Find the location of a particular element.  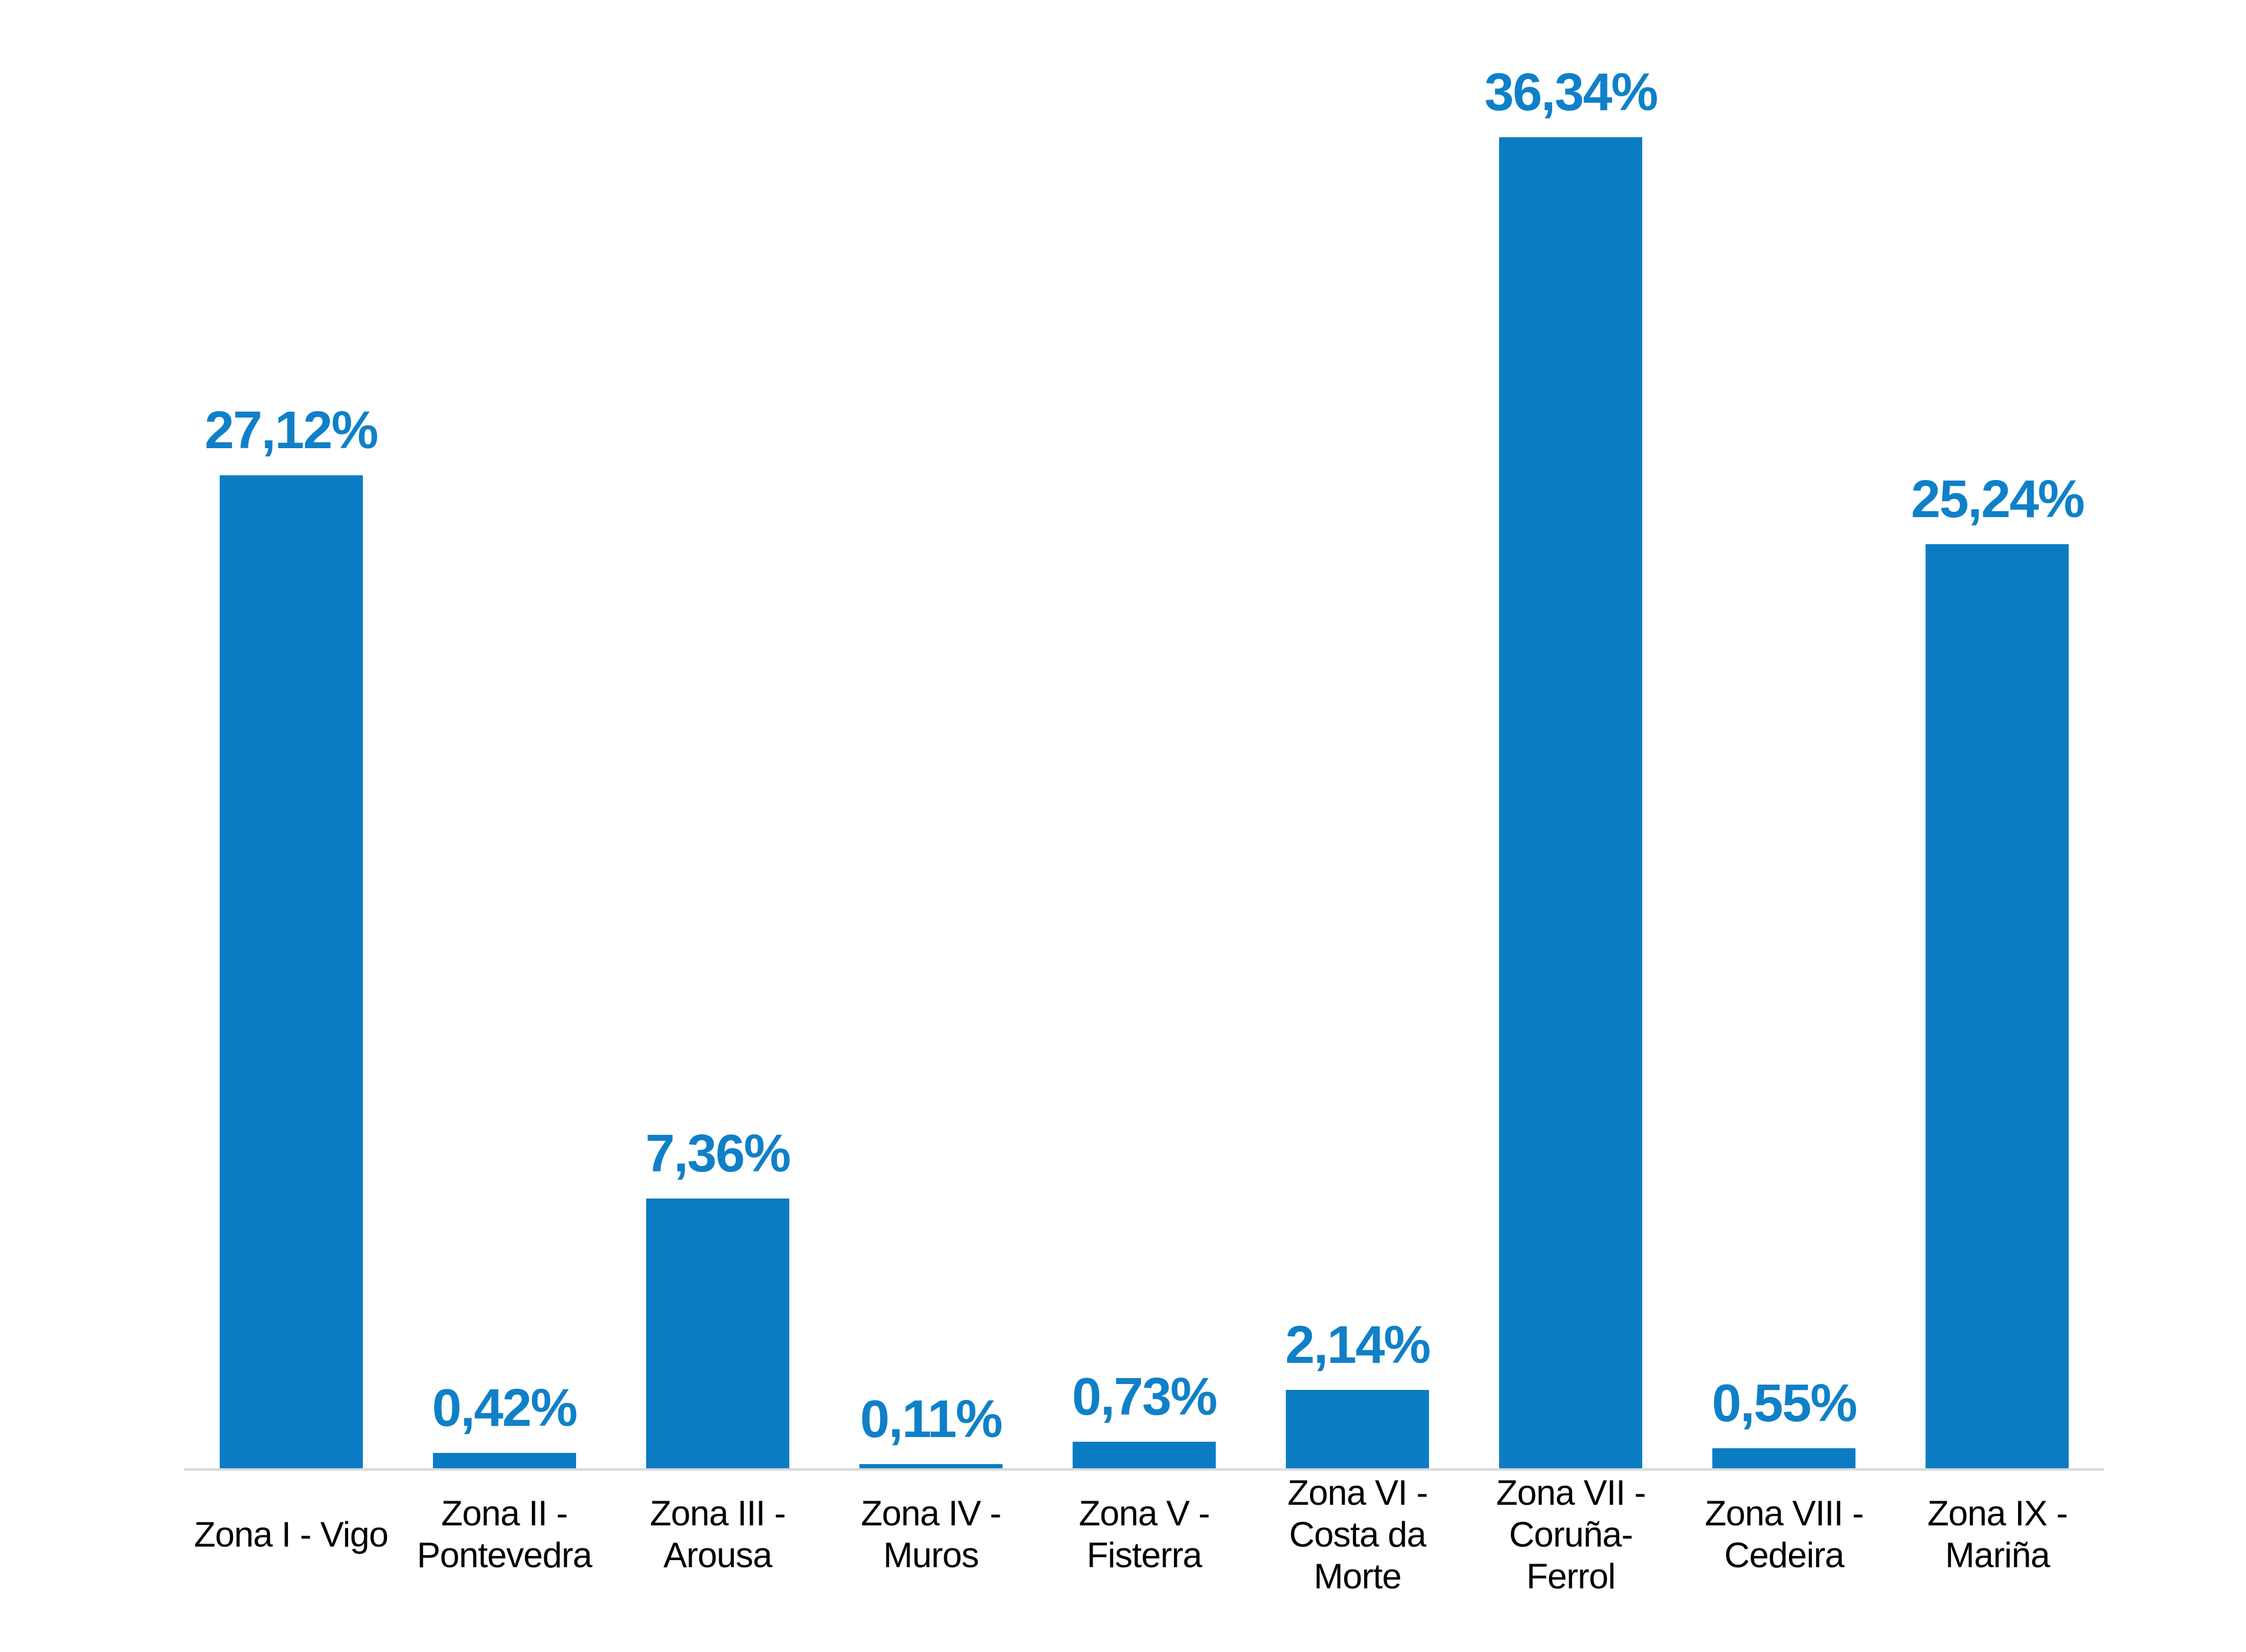

bar-slot: 0,11% is located at coordinates (930, 734).